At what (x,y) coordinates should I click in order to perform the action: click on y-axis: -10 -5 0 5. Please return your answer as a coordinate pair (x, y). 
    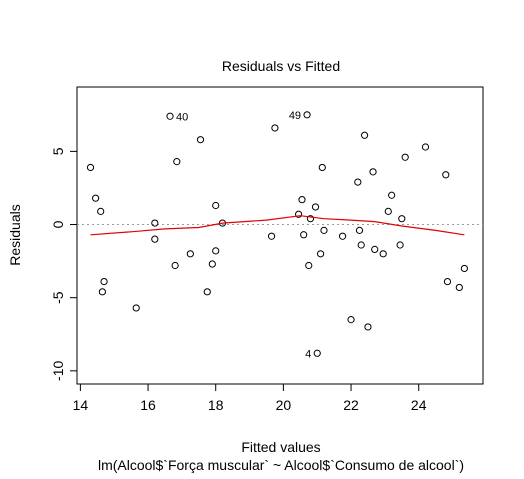
    Looking at the image, I should click on (63, 264).